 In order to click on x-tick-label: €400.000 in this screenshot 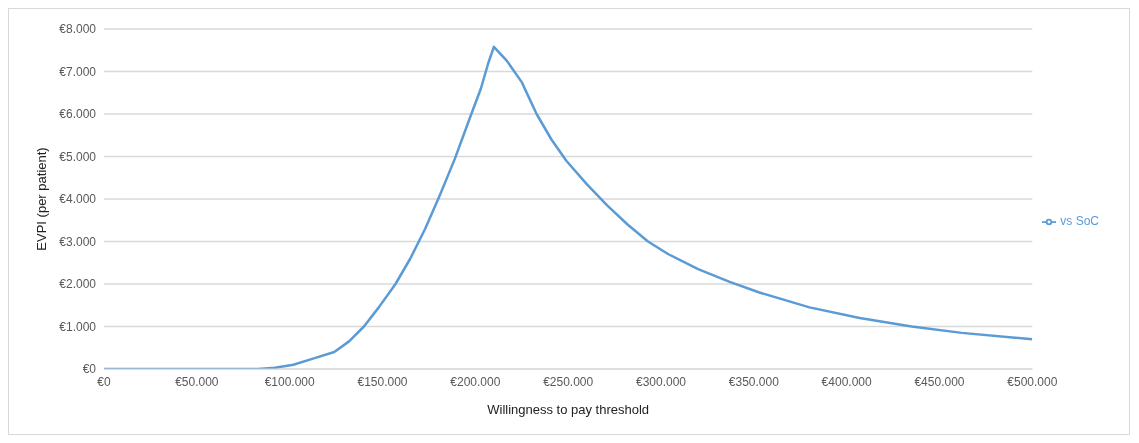, I will do `click(846, 381)`.